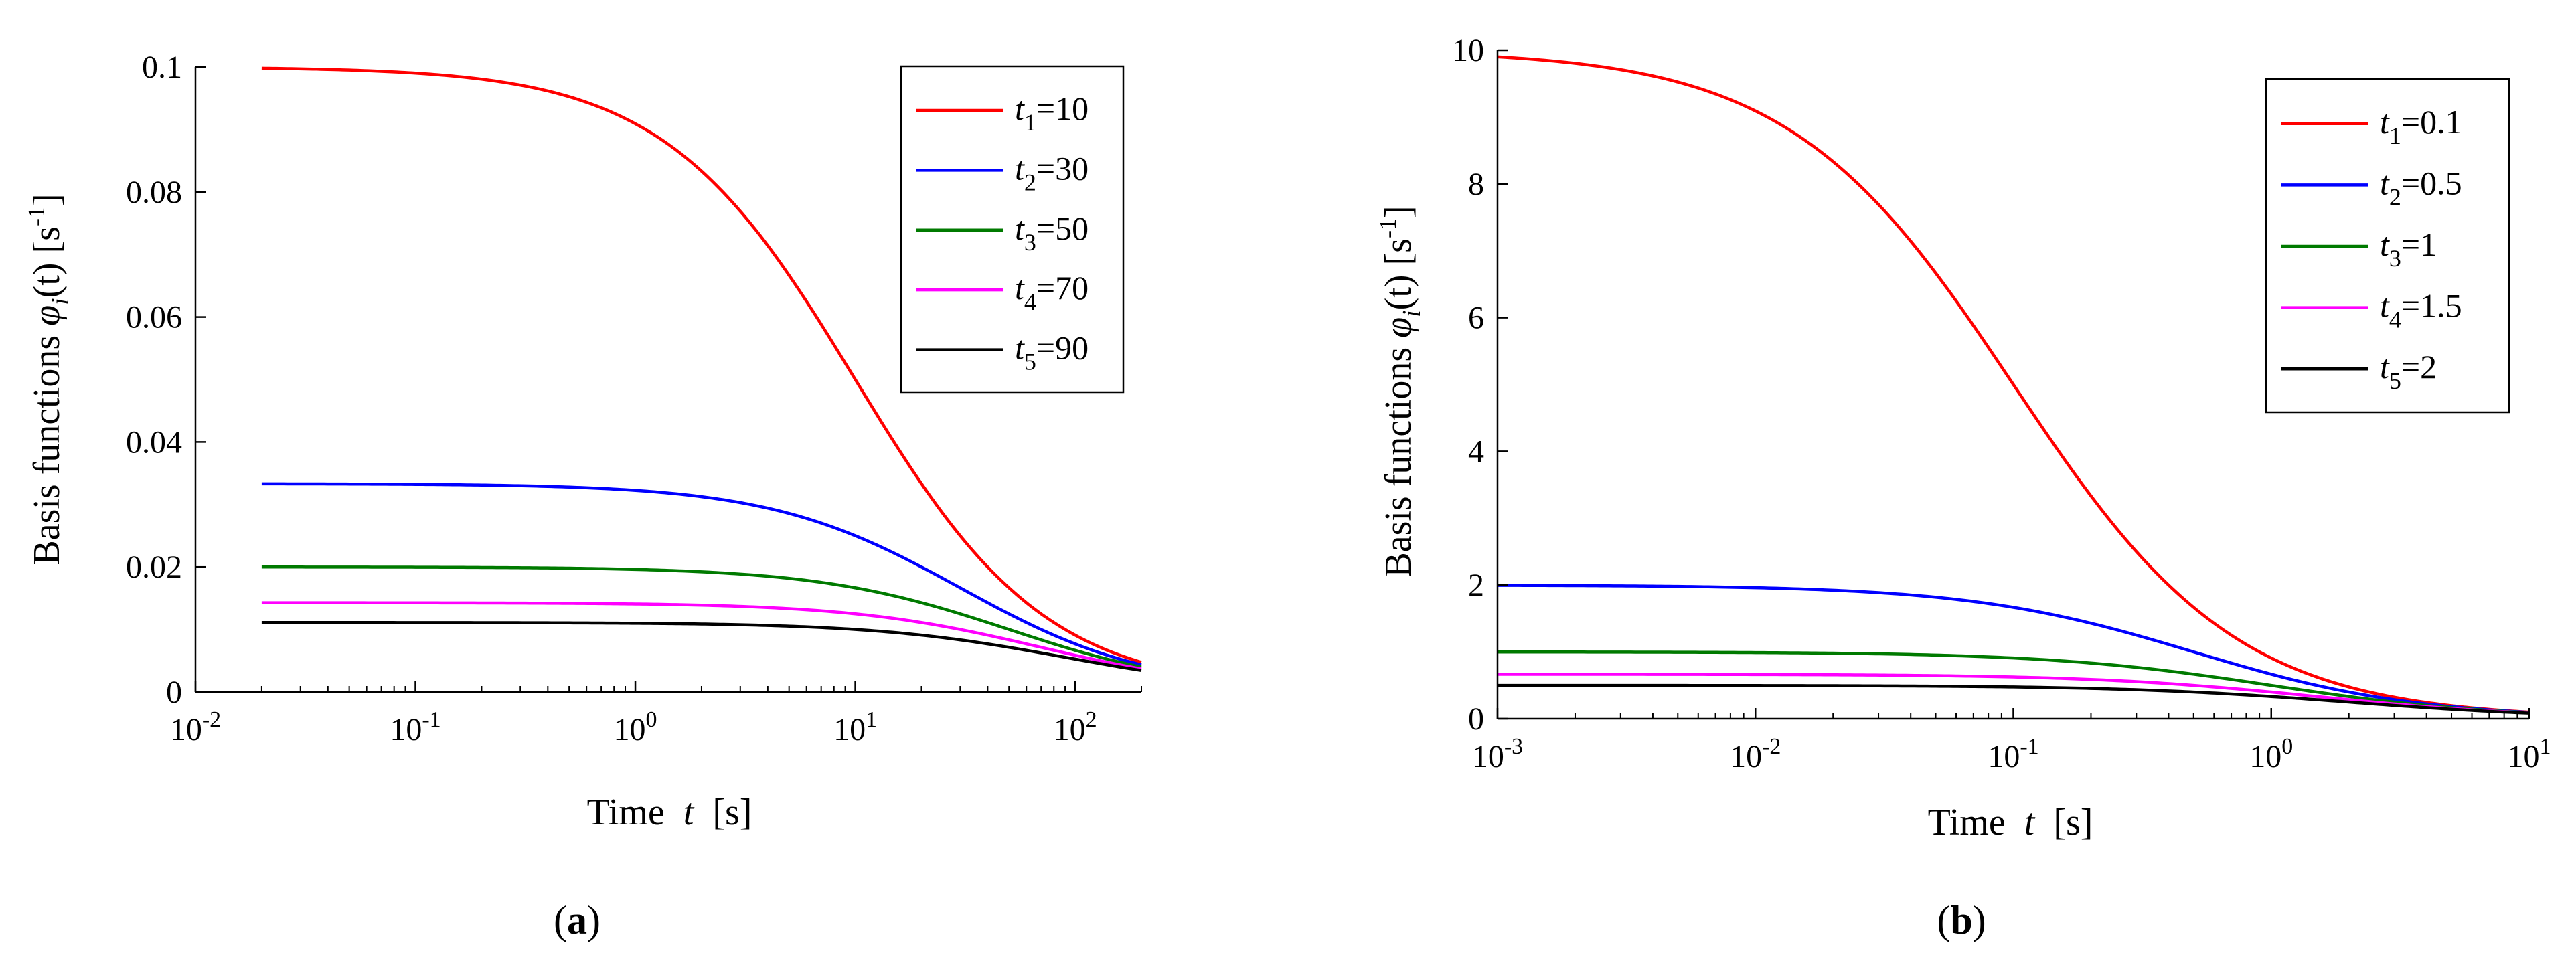 Image resolution: width=2576 pixels, height=957 pixels. What do you see at coordinates (154, 317) in the screenshot?
I see `y-tick-label: 0.06` at bounding box center [154, 317].